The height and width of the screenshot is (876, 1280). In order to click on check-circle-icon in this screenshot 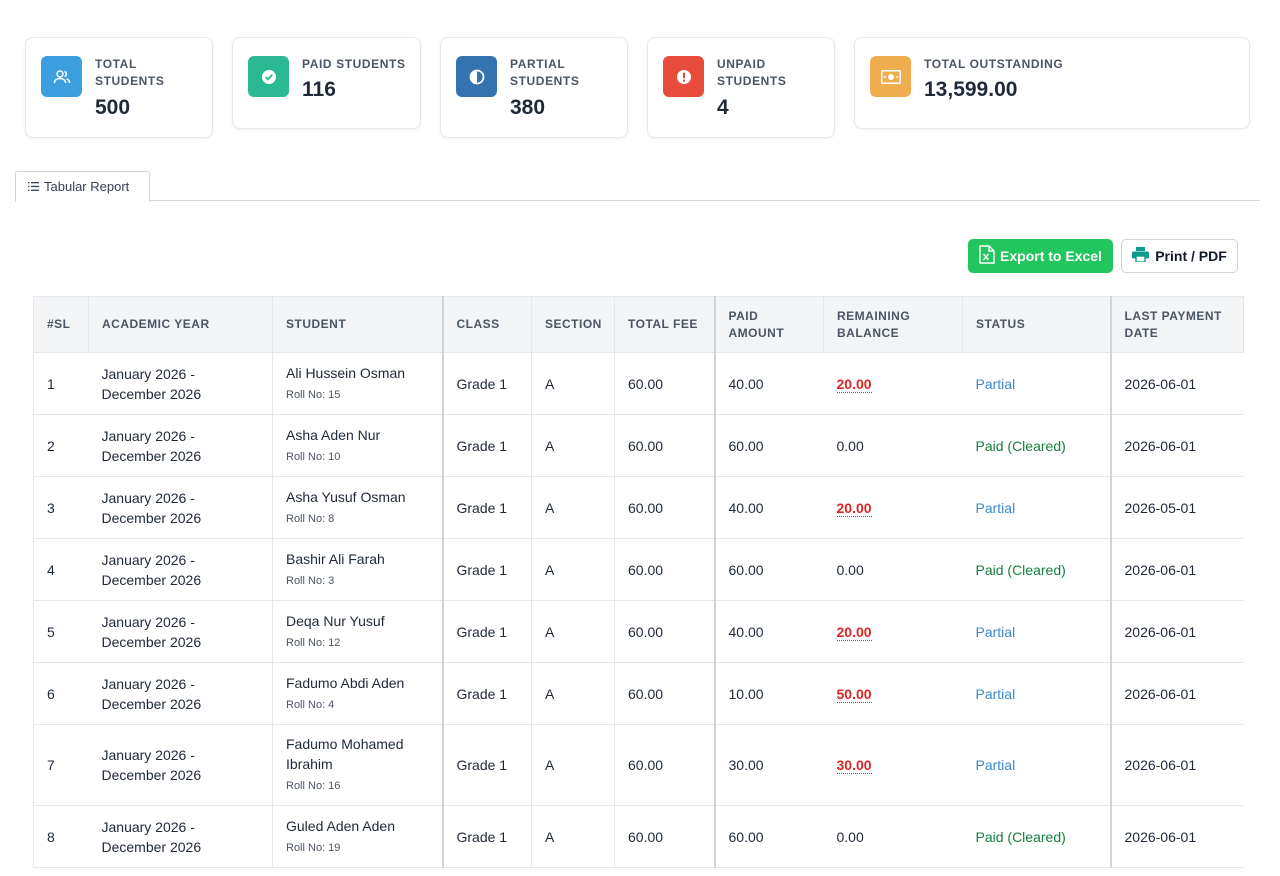, I will do `click(268, 76)`.